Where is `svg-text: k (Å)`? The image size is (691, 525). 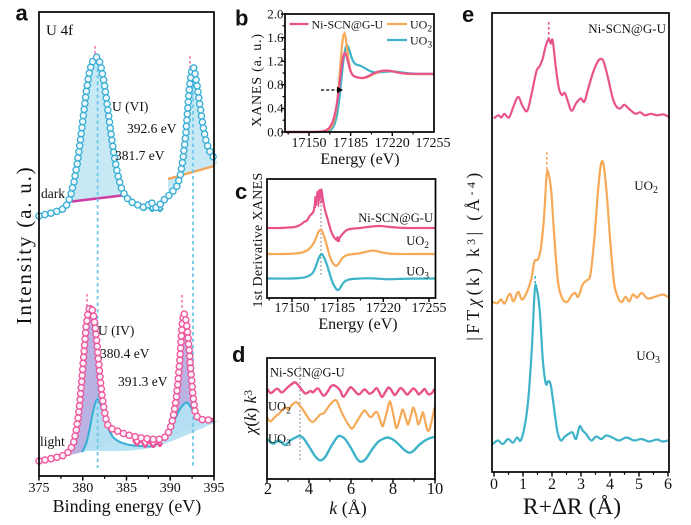 svg-text: k (Å) is located at coordinates (348, 508).